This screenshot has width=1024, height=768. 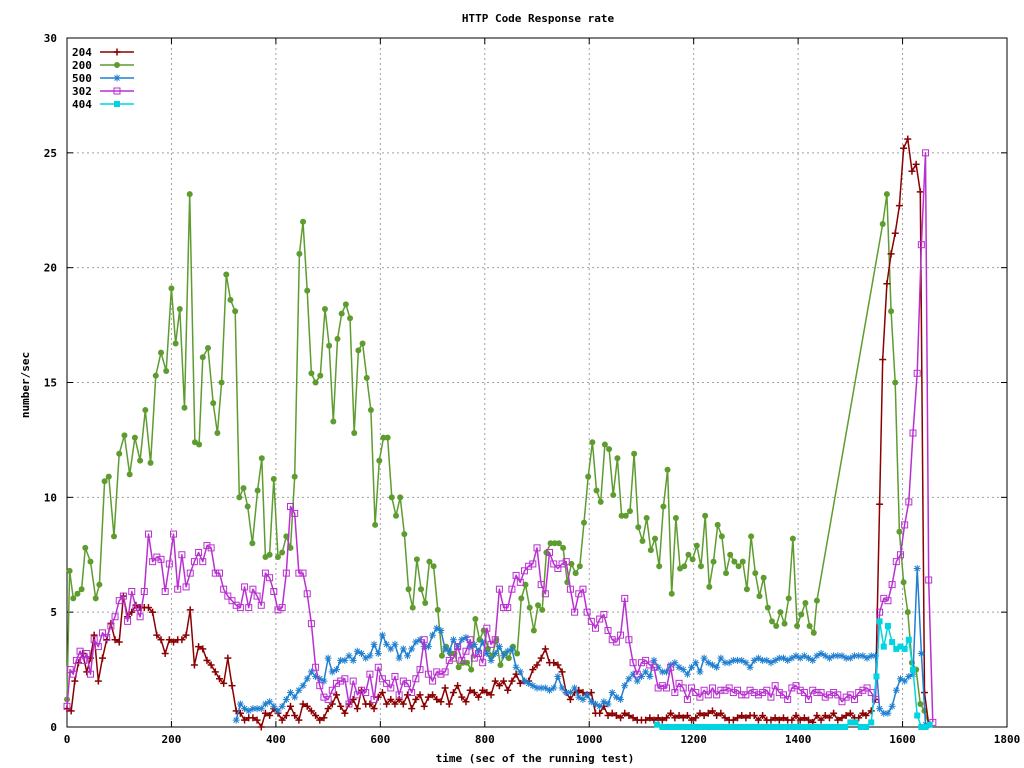 What do you see at coordinates (82, 104) in the screenshot?
I see `legend-label: 404` at bounding box center [82, 104].